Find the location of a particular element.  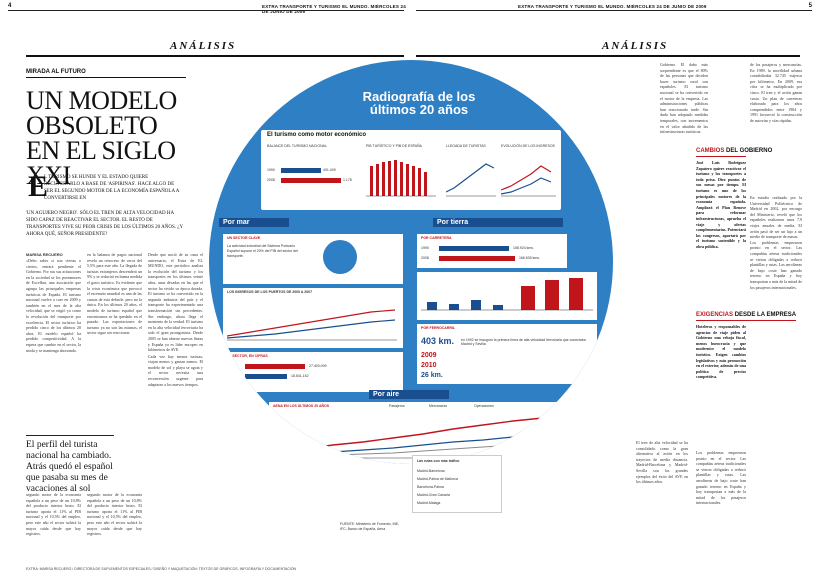

port-circle-icon is located at coordinates (340, 257).